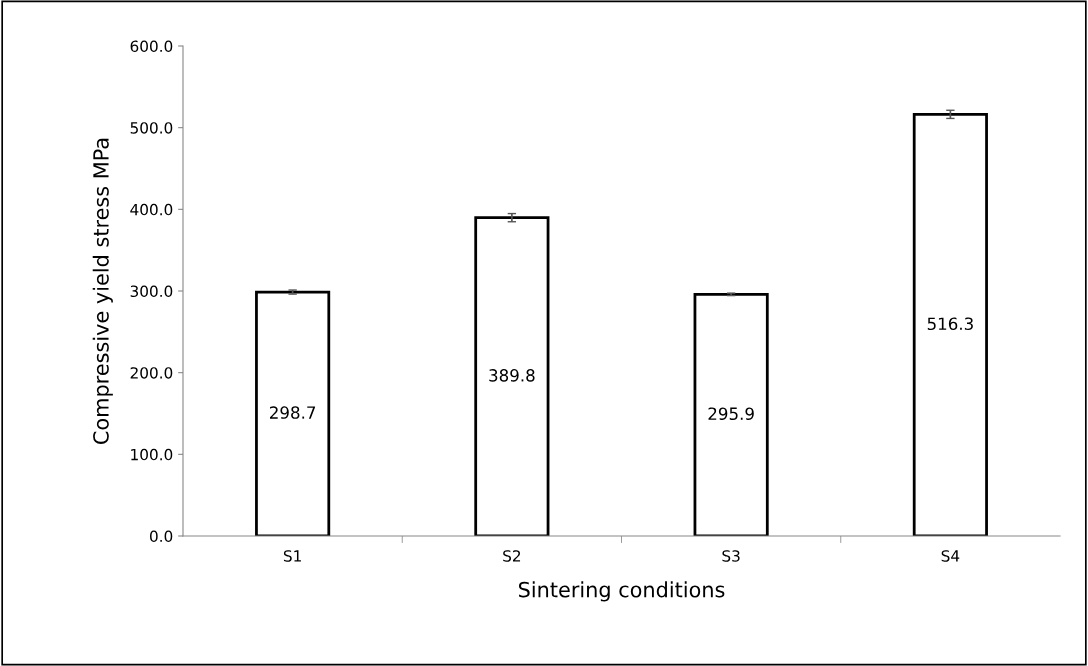 The height and width of the screenshot is (666, 1088). Describe the element at coordinates (152, 454) in the screenshot. I see `y-tick-label: 100.0` at that location.